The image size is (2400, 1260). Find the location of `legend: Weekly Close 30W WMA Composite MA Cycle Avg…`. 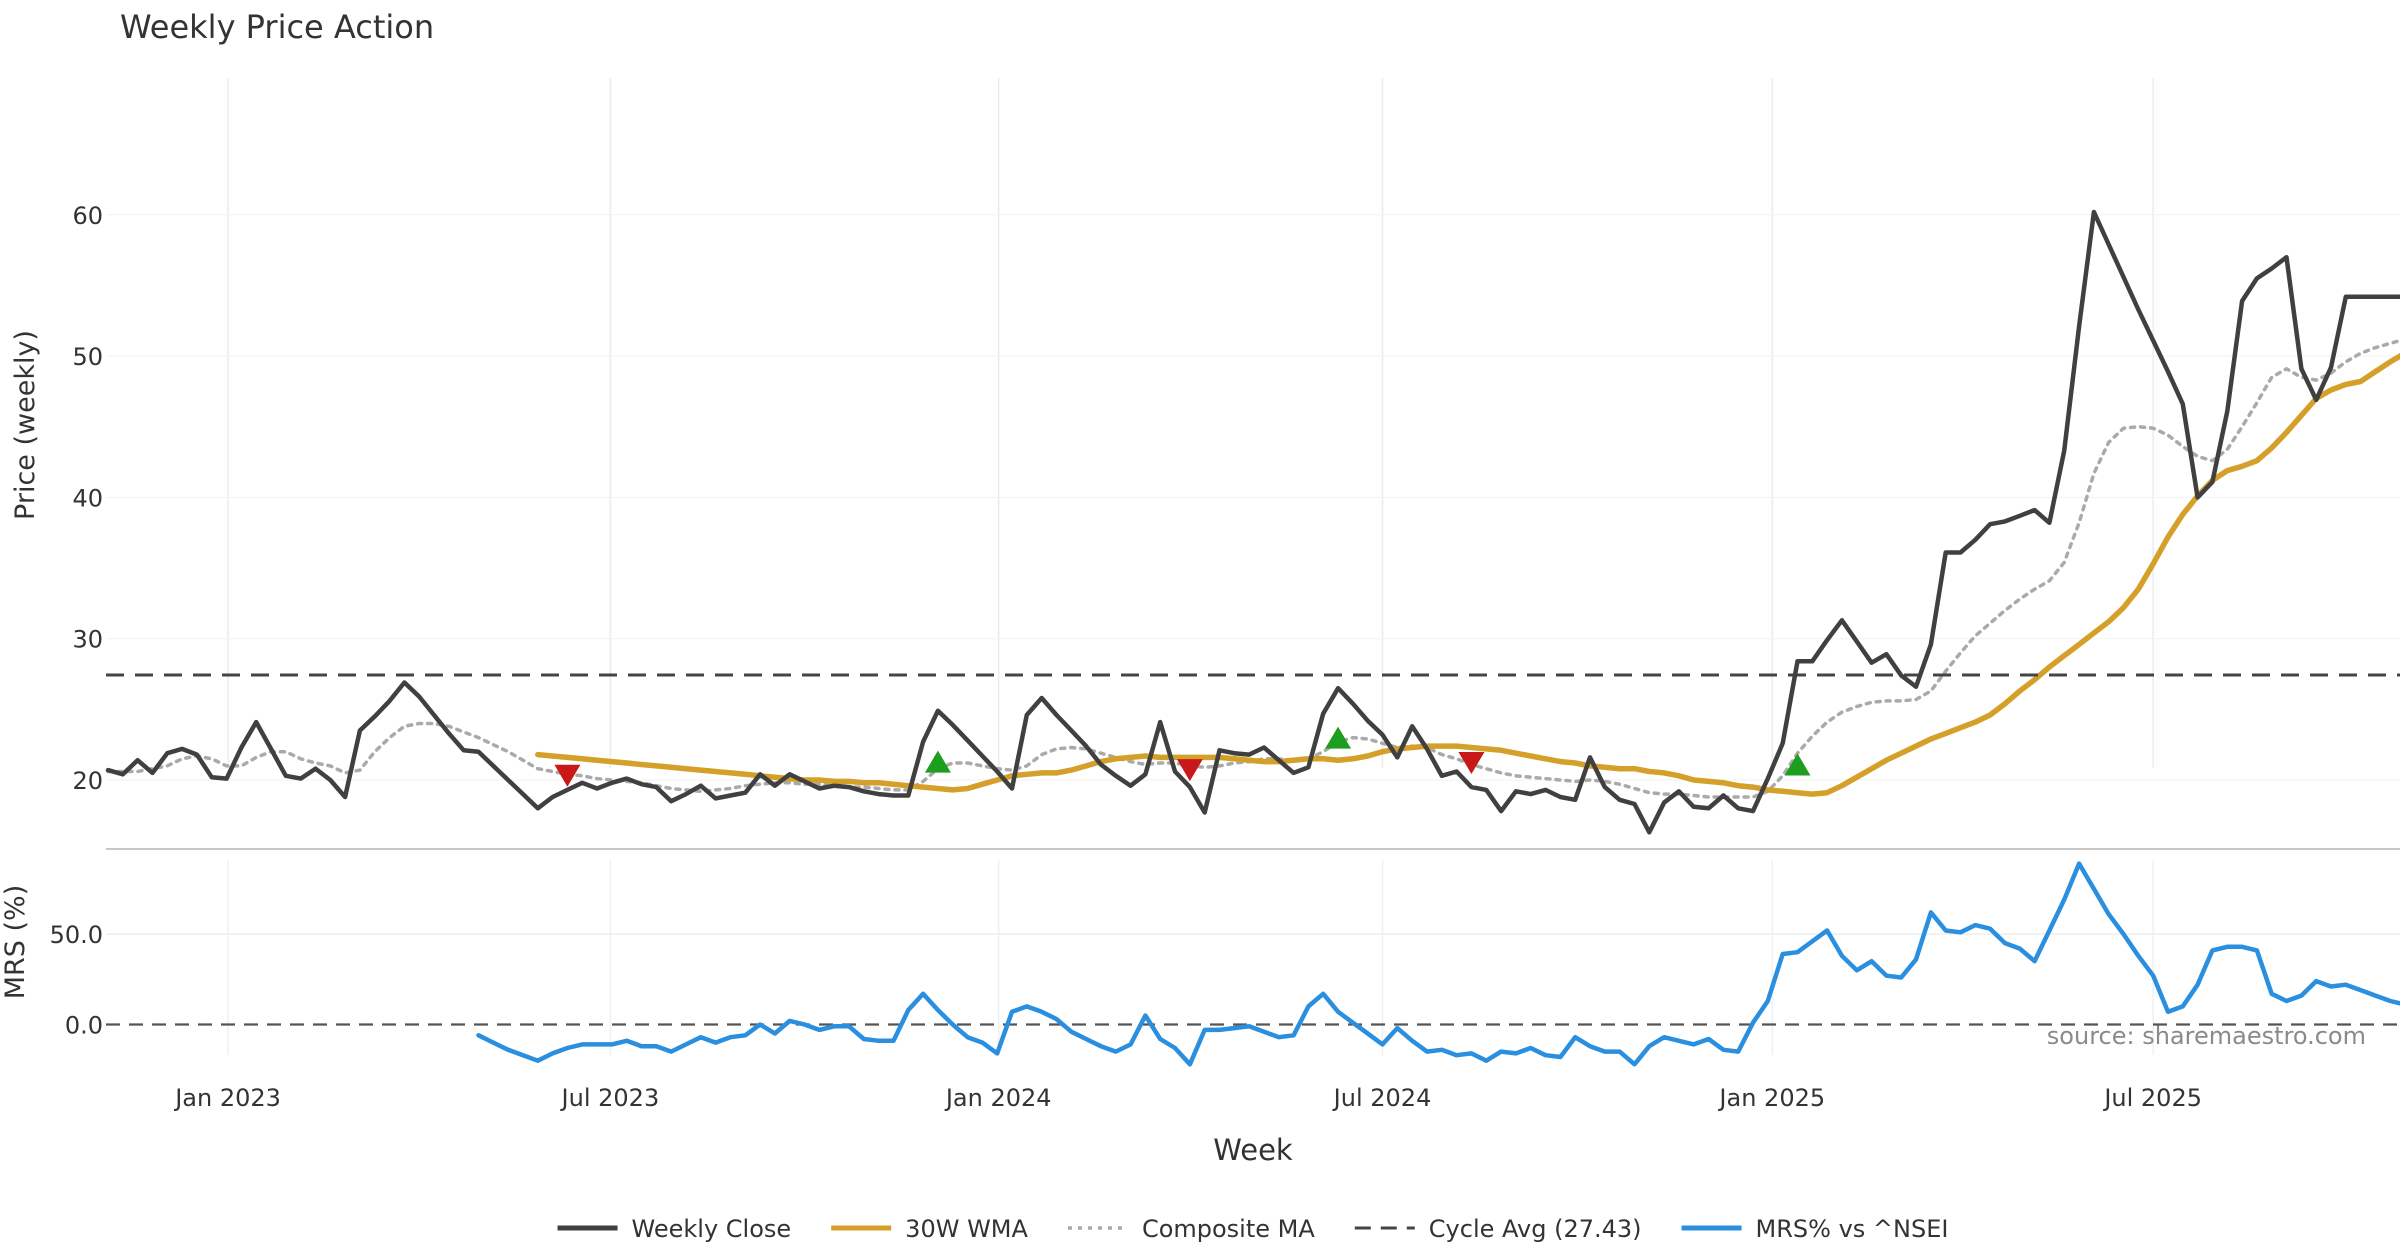

legend: Weekly Close 30W WMA Composite MA Cycle Avg… is located at coordinates (1253, 1229).